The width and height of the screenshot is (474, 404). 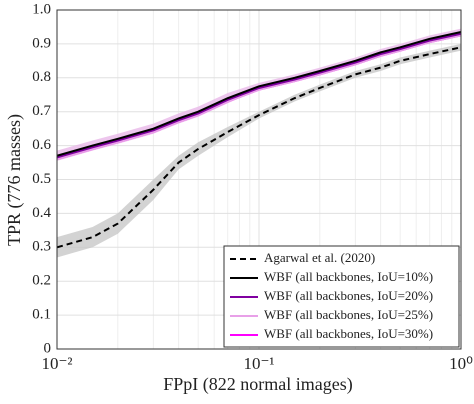 What do you see at coordinates (41, 43) in the screenshot?
I see `y-tick-label: 0.9` at bounding box center [41, 43].